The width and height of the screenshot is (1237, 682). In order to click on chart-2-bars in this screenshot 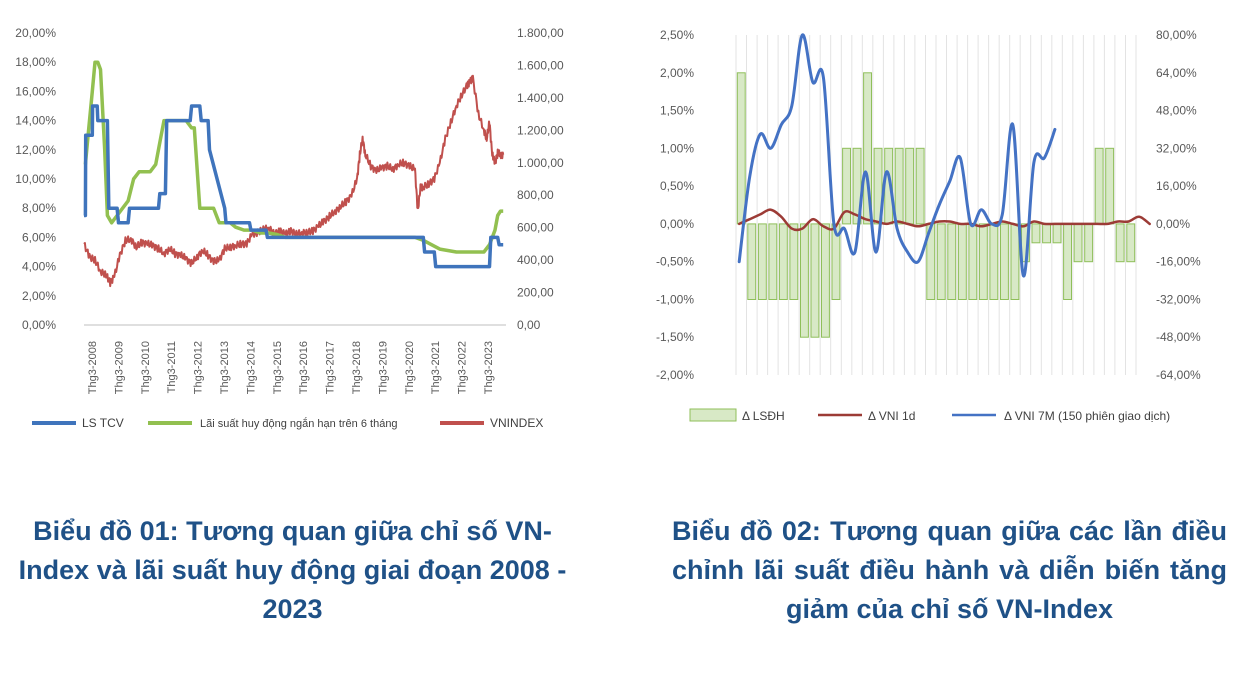, I will do `click(936, 205)`.